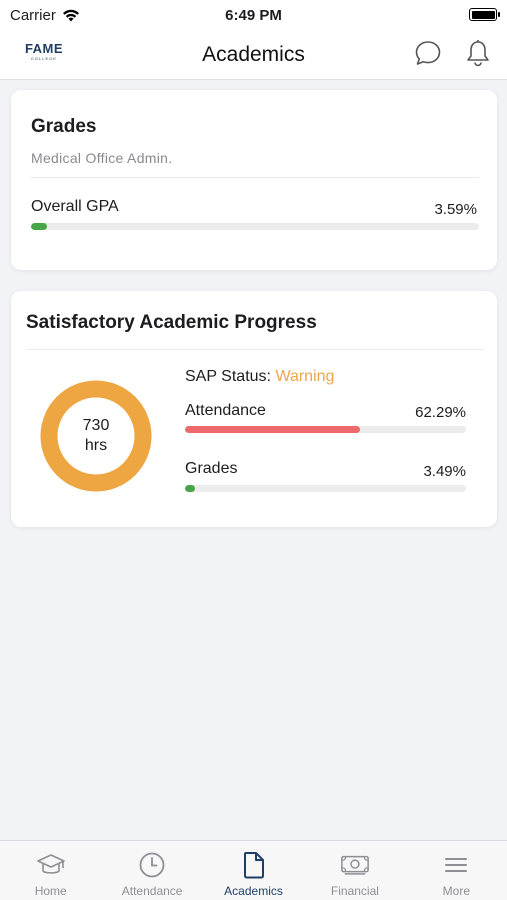 This screenshot has width=507, height=900. I want to click on overall-gpa-label: Overall GPA, so click(75, 206).